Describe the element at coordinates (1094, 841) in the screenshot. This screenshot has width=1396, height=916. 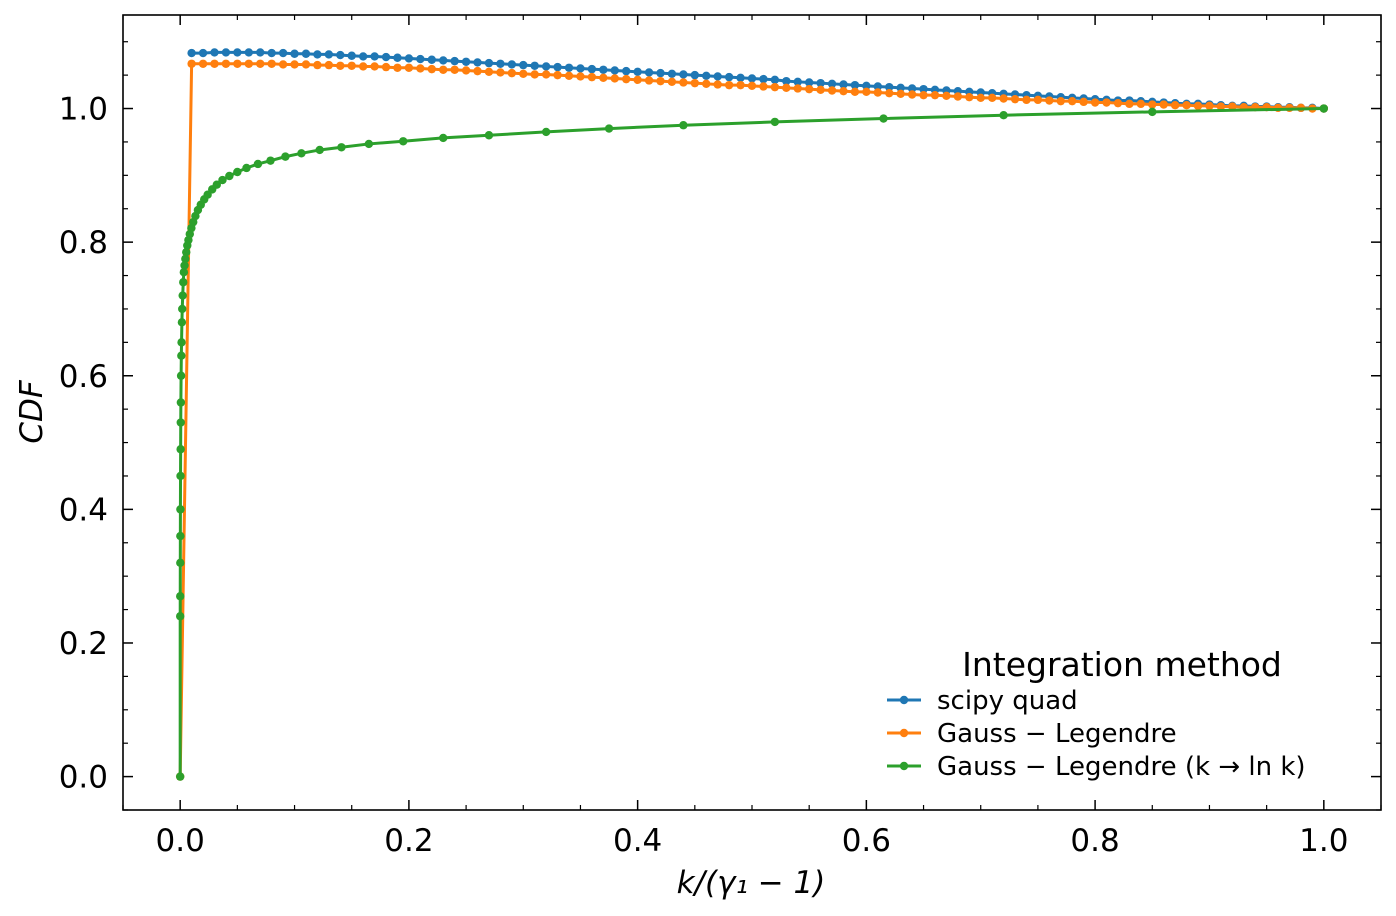
I see `x-tick-label: 0.8` at that location.